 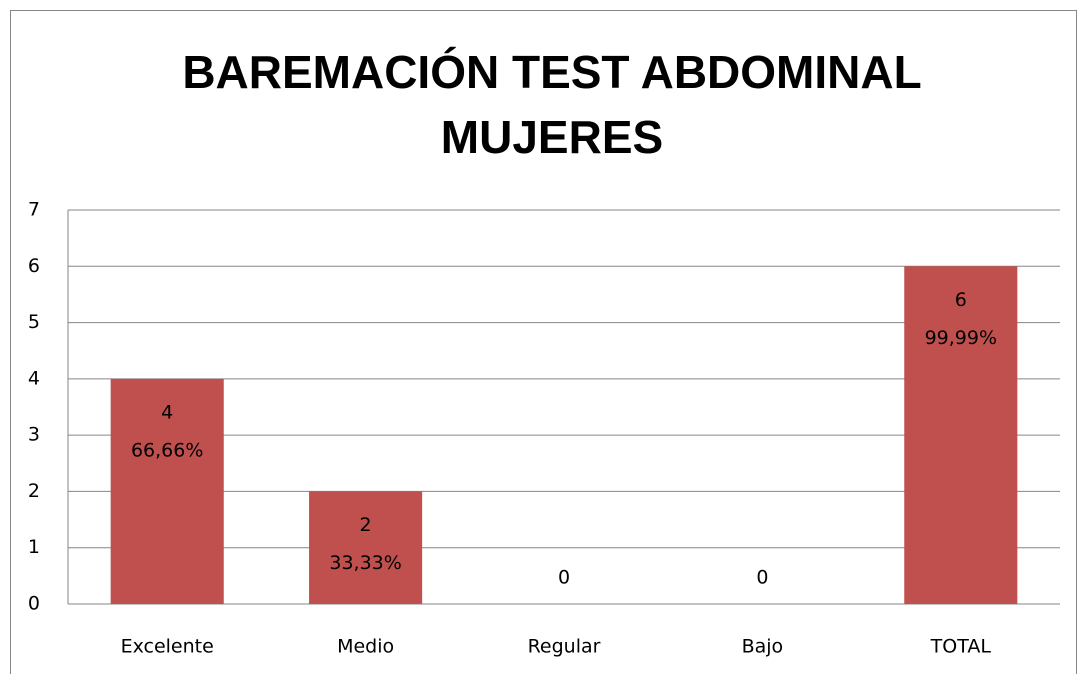 What do you see at coordinates (961, 338) in the screenshot?
I see `percent-label: 99,99%` at bounding box center [961, 338].